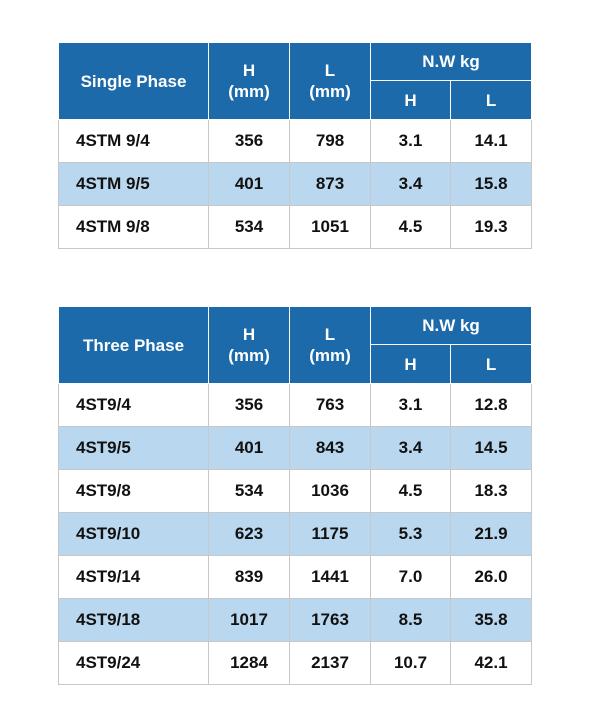  I want to click on table-cell: 4STM 9/5, so click(133, 184).